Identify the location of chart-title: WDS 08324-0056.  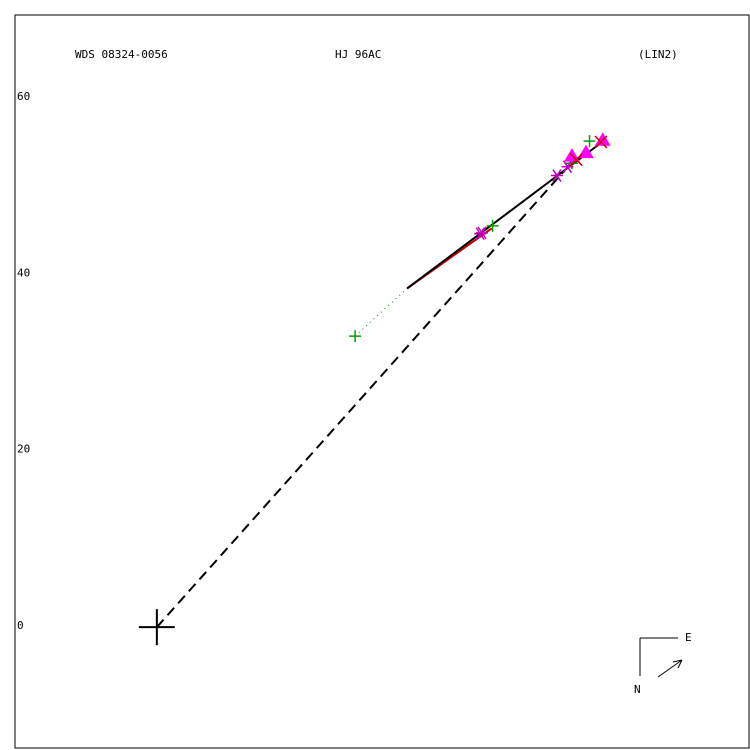
(121, 54).